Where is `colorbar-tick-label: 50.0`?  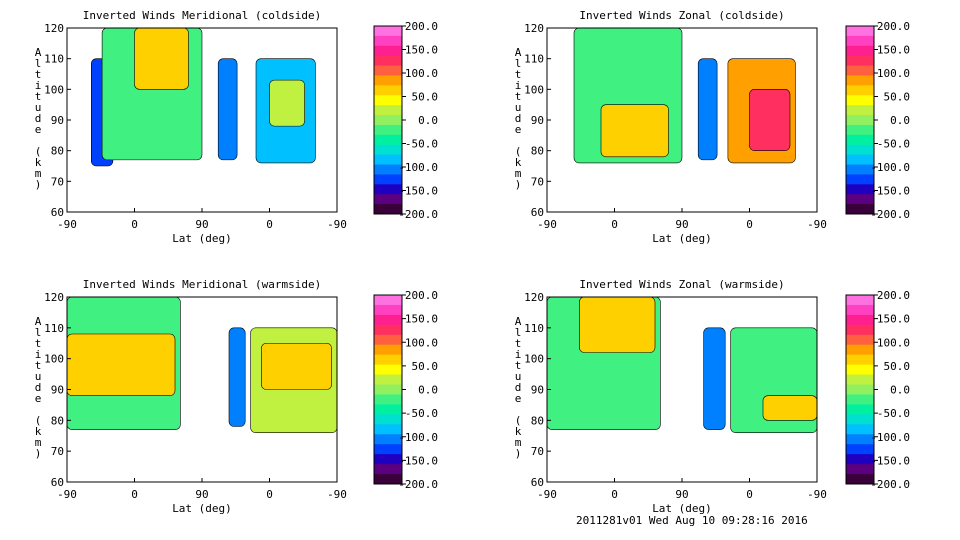 colorbar-tick-label: 50.0 is located at coordinates (425, 97).